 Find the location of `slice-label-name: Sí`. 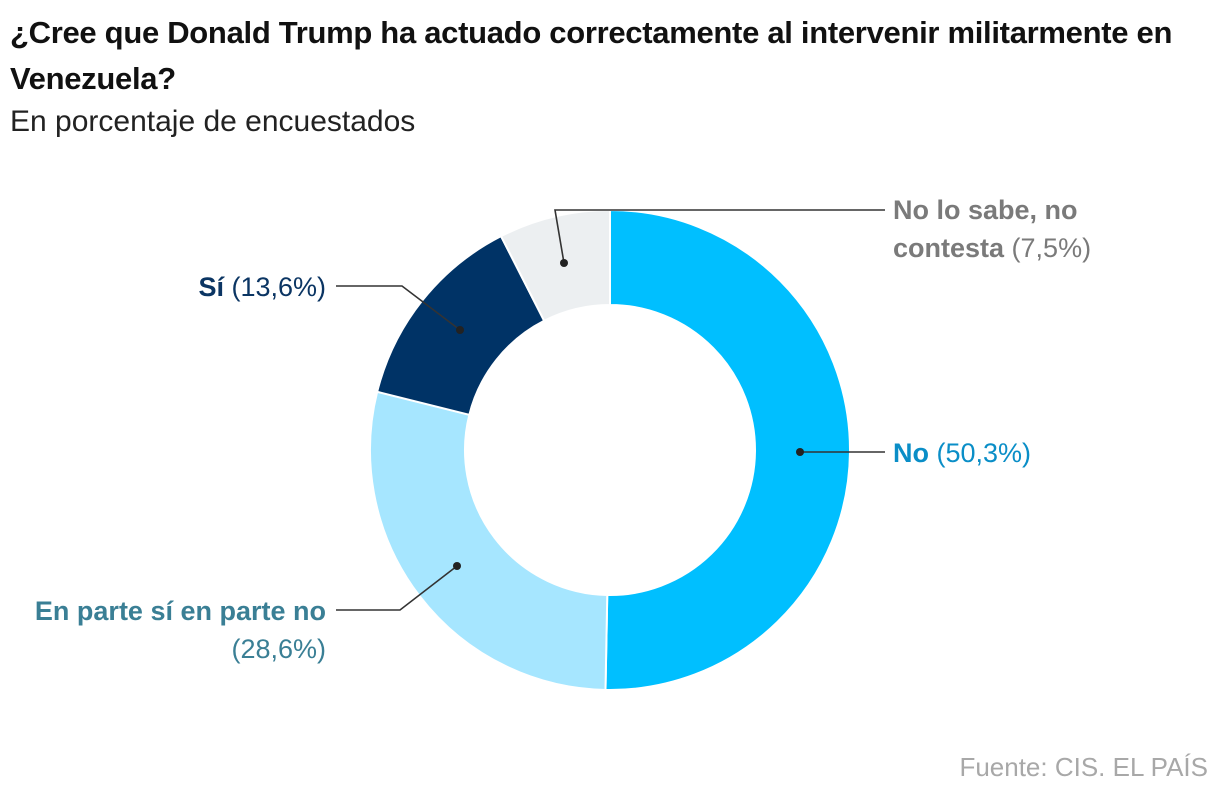

slice-label-name: Sí is located at coordinates (214, 287).